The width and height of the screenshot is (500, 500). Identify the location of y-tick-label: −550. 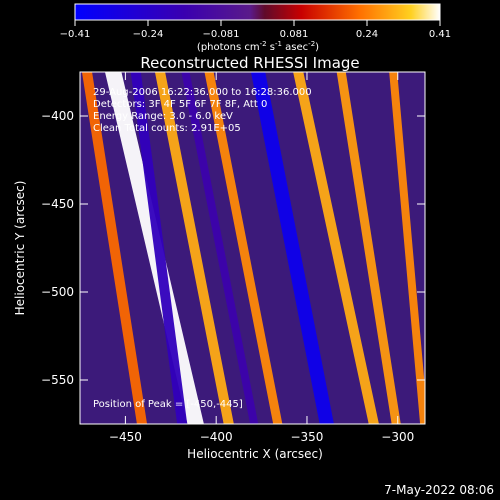
(57, 380).